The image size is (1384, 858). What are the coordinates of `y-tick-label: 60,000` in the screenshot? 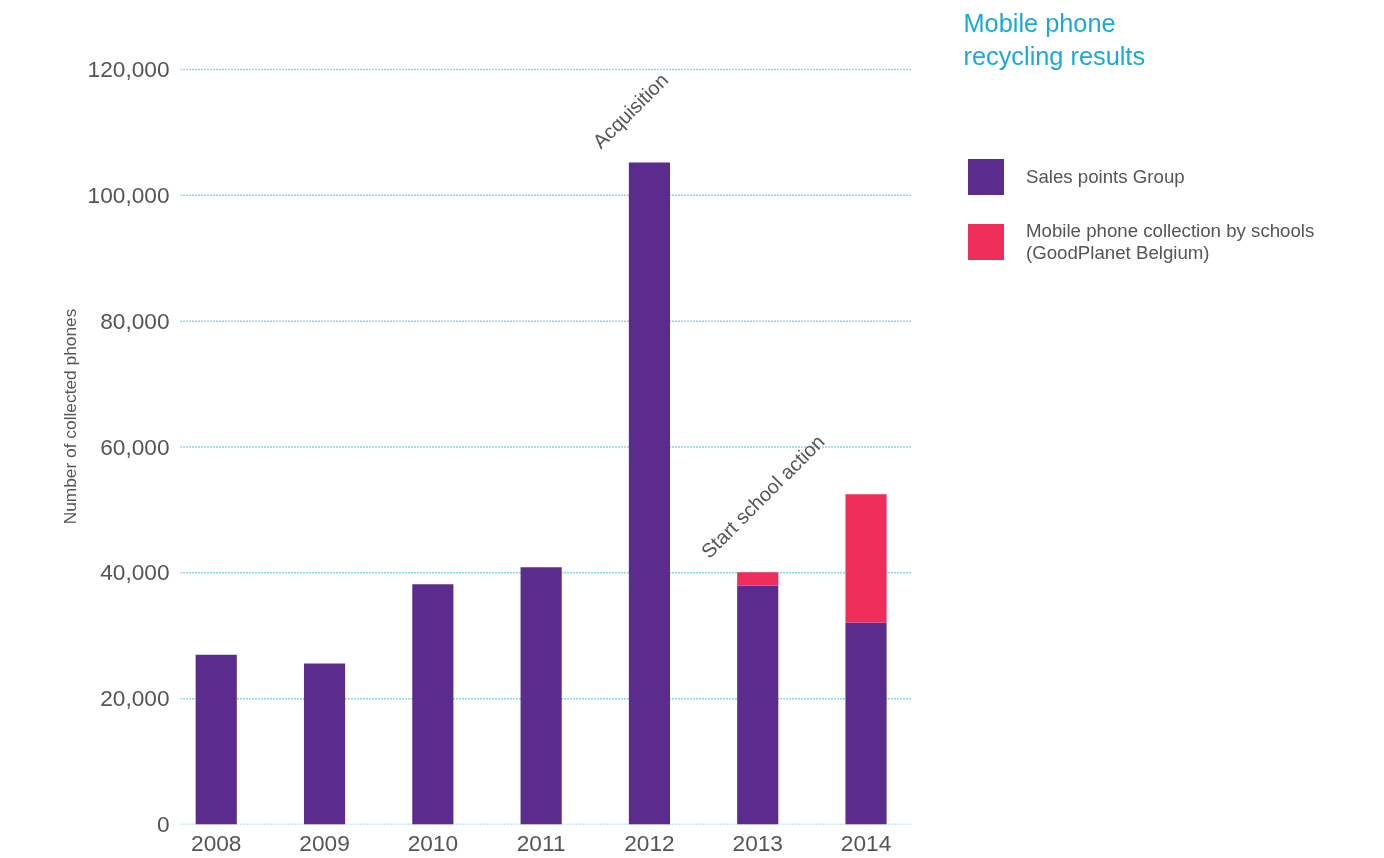 It's located at (135, 446).